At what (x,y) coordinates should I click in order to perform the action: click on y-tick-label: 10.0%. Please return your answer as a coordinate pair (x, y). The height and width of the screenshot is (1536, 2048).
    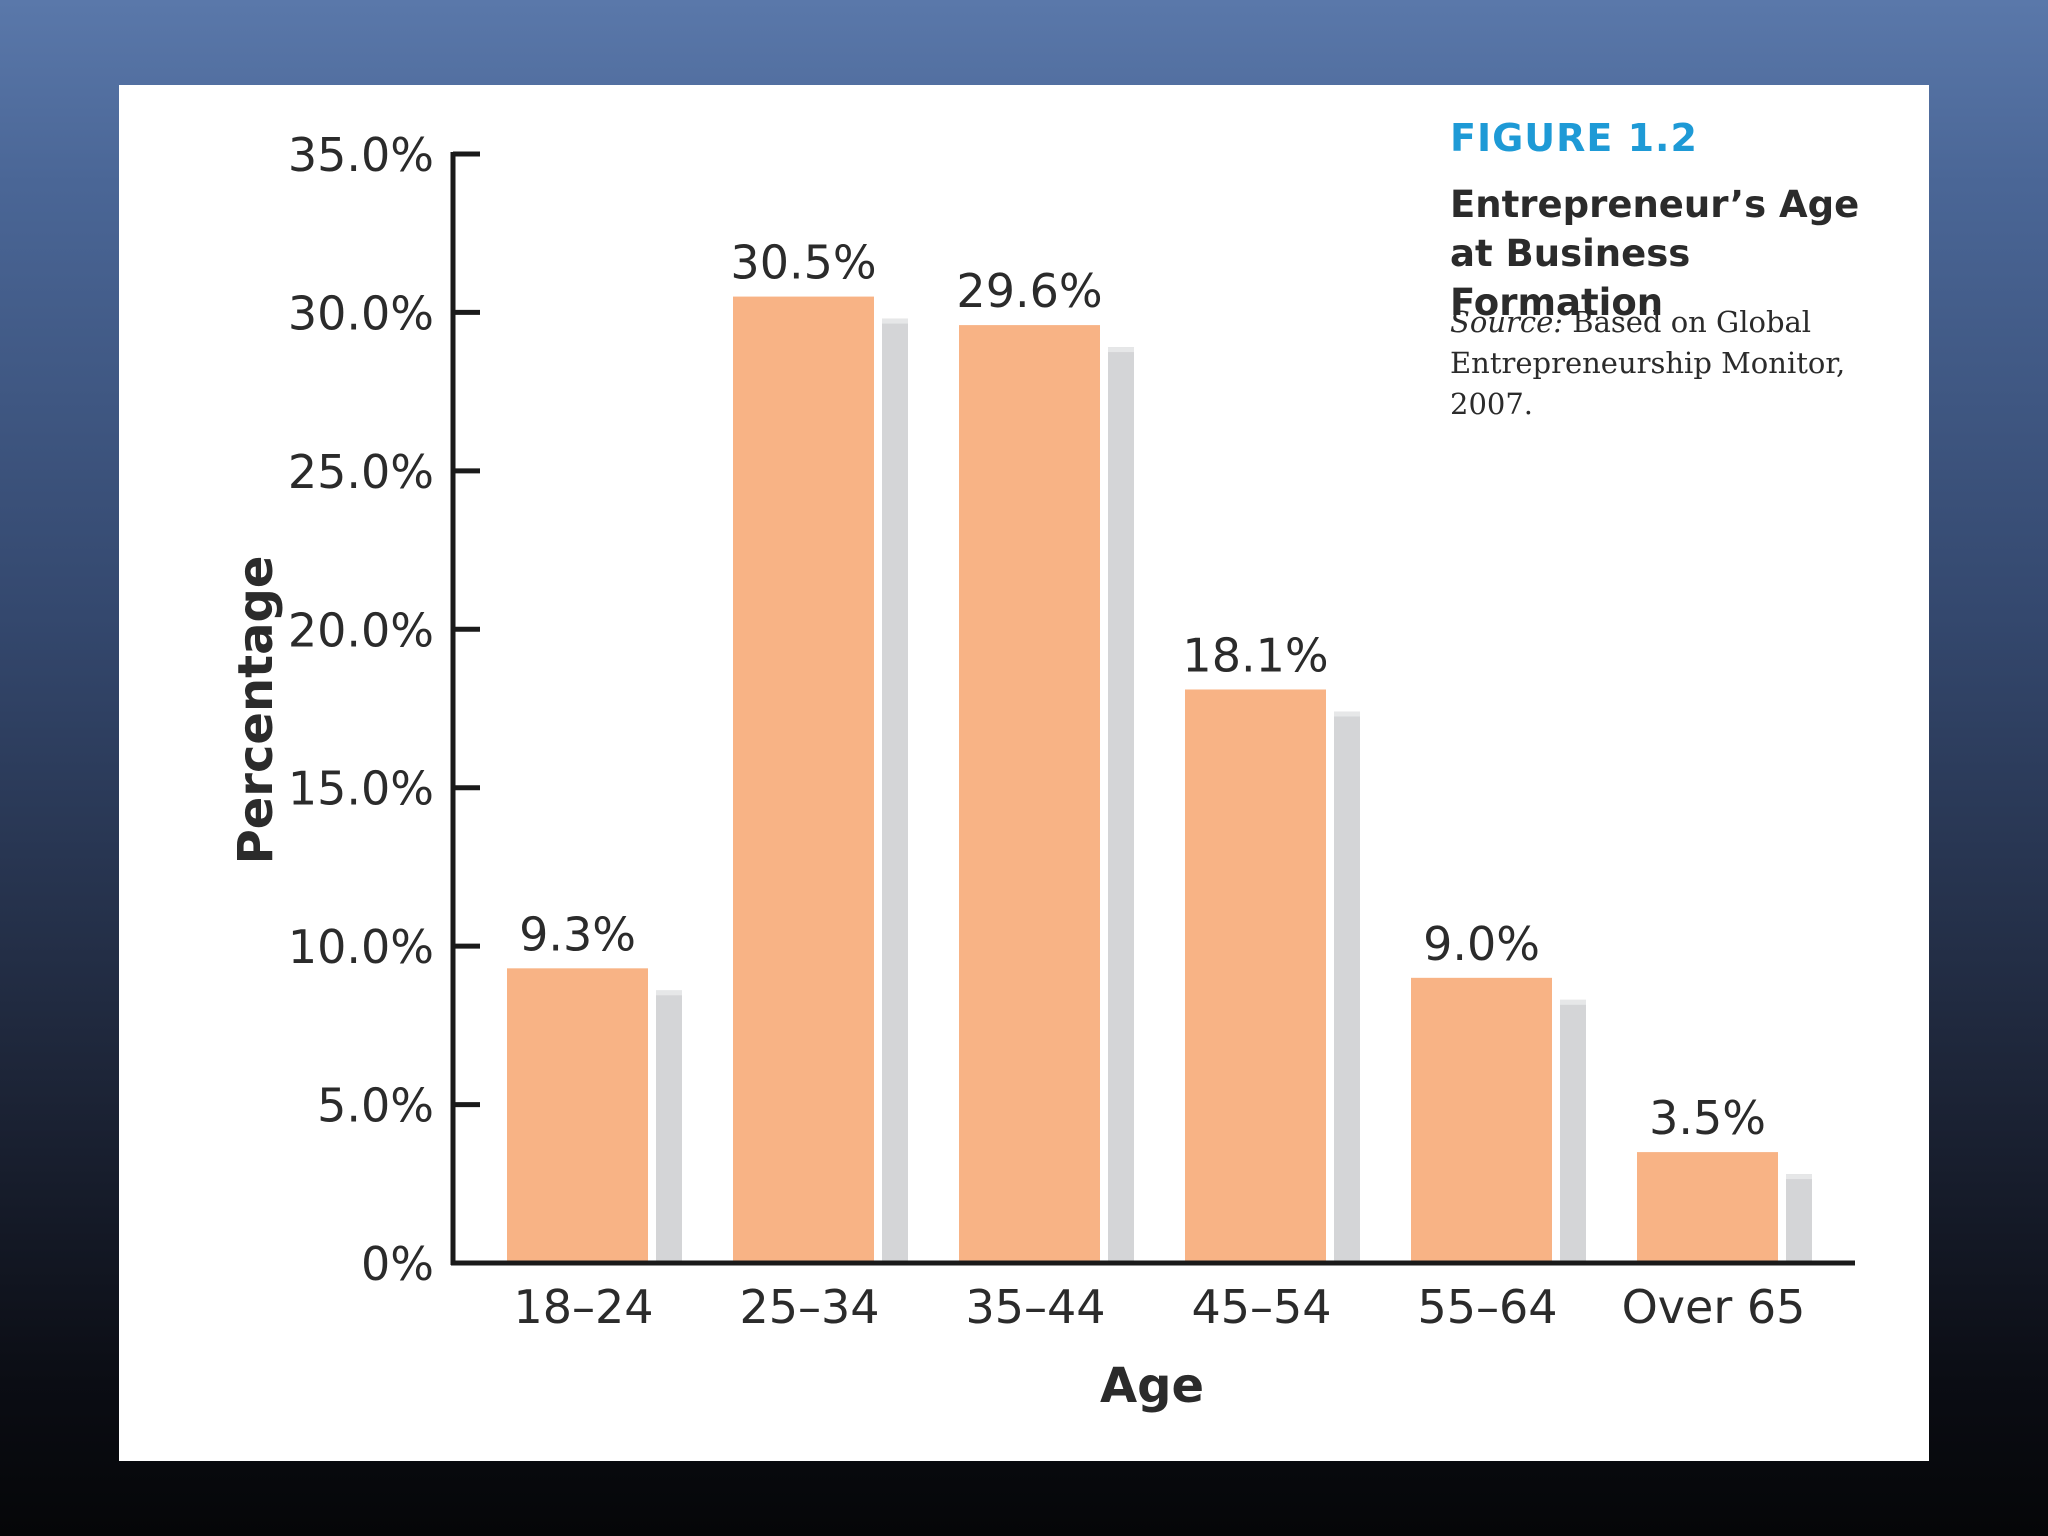
    Looking at the image, I should click on (361, 947).